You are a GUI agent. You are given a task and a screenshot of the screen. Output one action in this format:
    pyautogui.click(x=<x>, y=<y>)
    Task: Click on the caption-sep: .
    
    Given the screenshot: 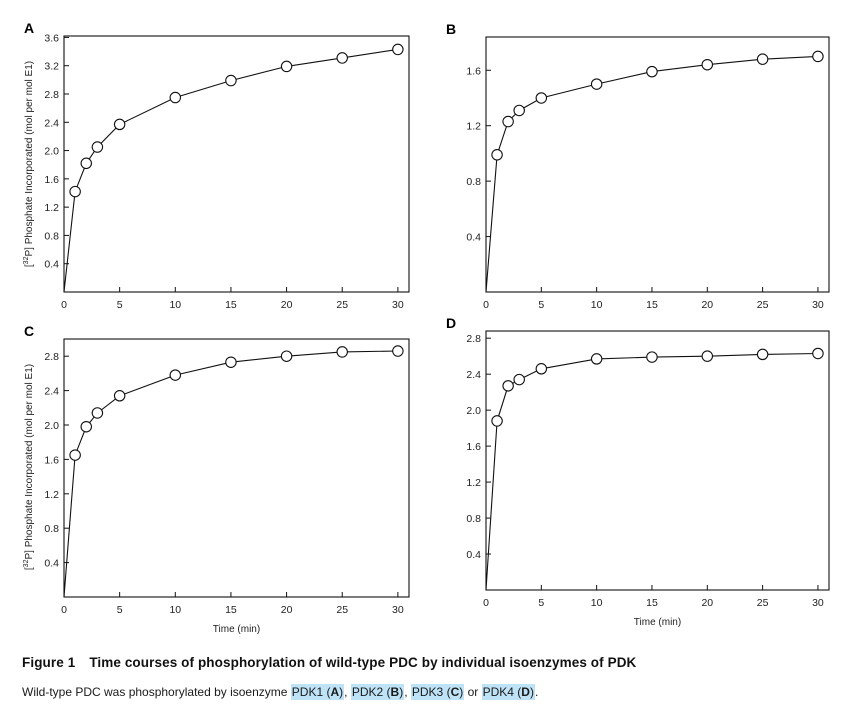 What is the action you would take?
    pyautogui.click(x=536, y=692)
    